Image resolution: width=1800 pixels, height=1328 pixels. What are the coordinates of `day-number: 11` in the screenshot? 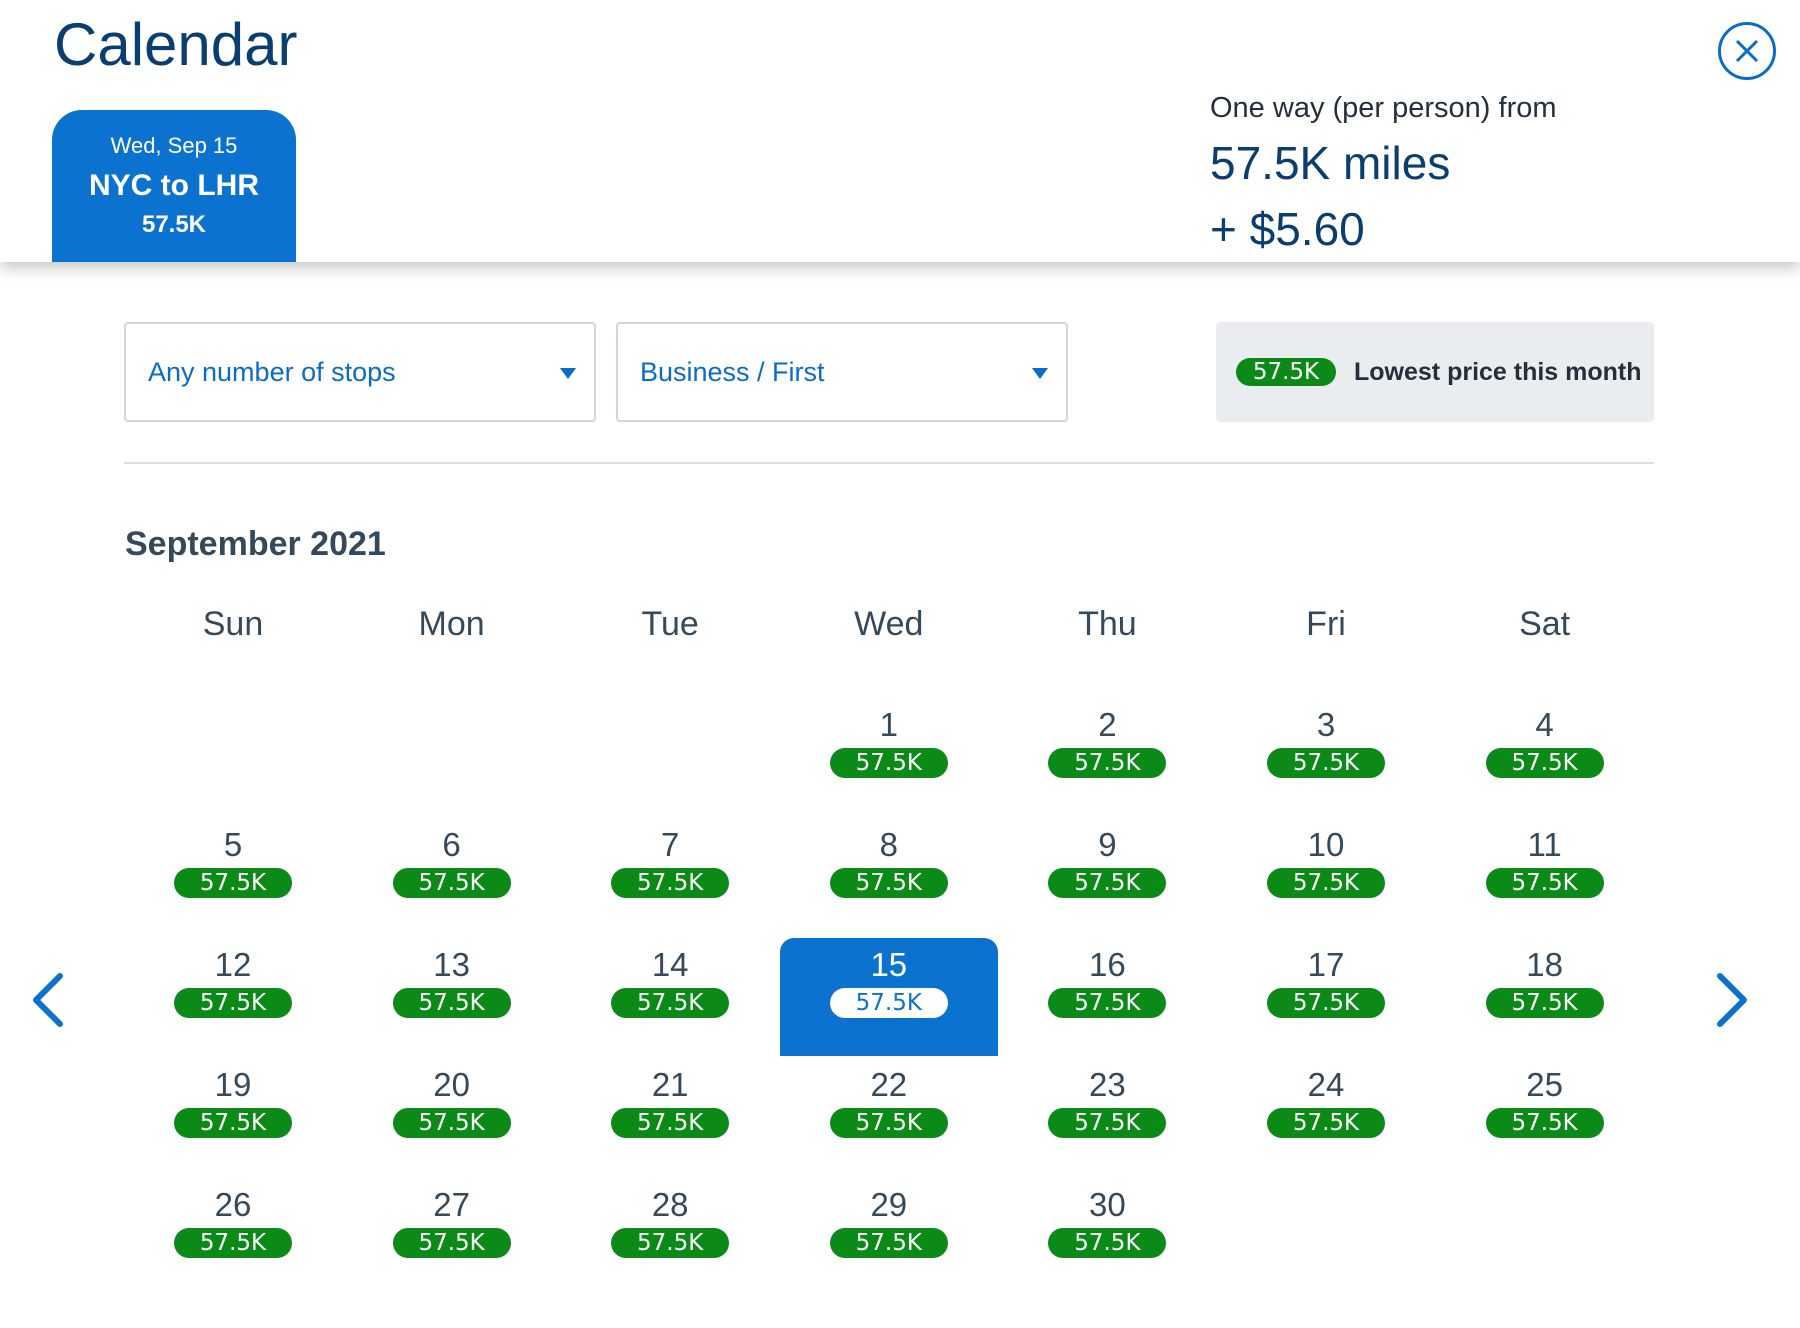 It's located at (1544, 844).